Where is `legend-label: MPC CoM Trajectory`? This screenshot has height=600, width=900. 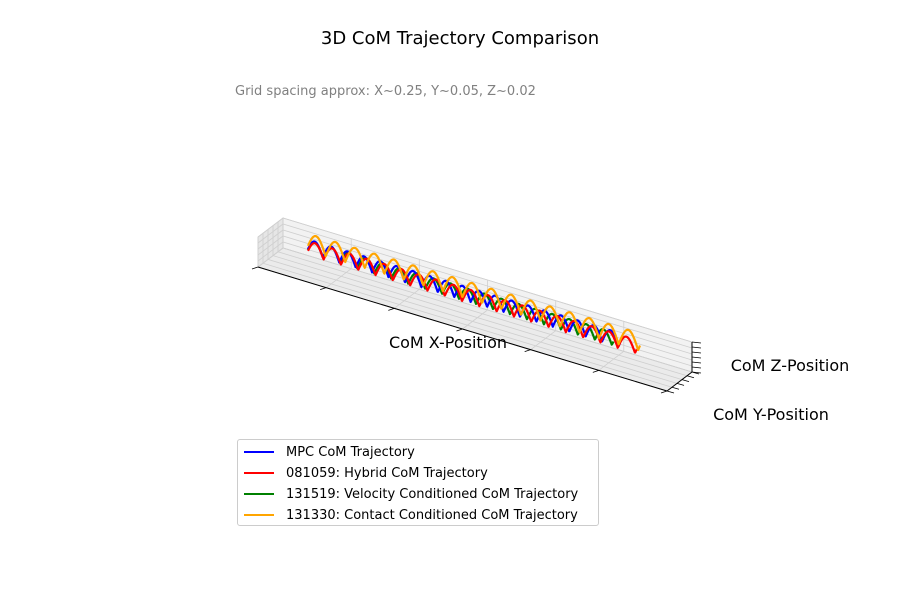
legend-label: MPC CoM Trajectory is located at coordinates (350, 452).